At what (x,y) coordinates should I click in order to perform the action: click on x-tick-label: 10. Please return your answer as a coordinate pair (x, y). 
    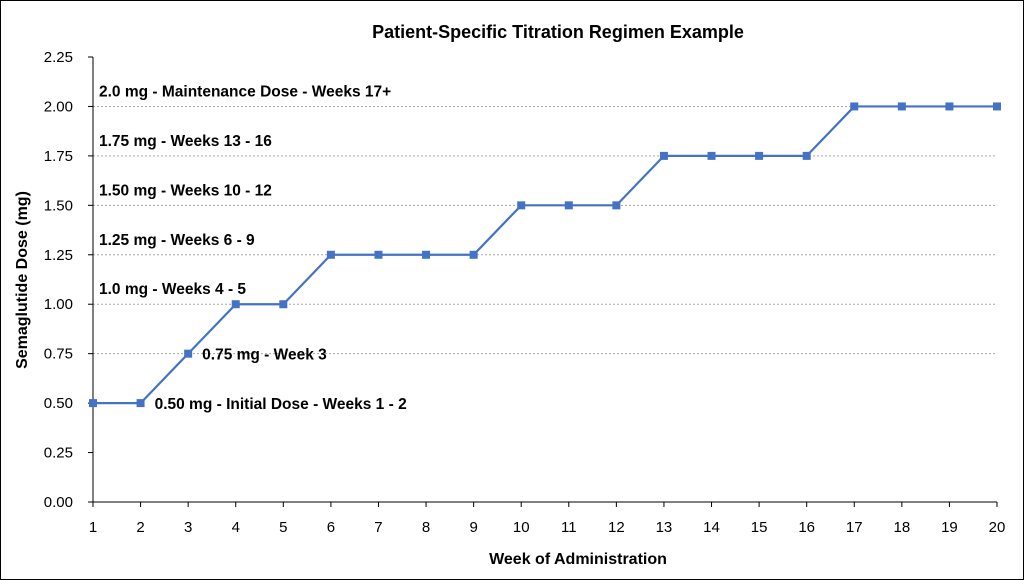
    Looking at the image, I should click on (521, 527).